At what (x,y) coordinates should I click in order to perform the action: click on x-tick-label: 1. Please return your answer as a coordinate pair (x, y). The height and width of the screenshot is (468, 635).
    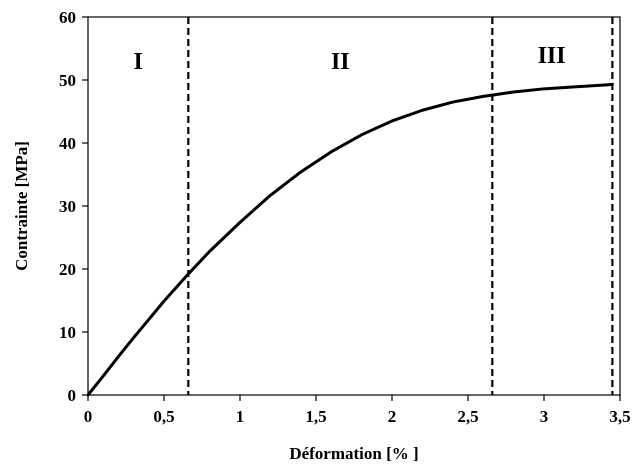
    Looking at the image, I should click on (240, 416).